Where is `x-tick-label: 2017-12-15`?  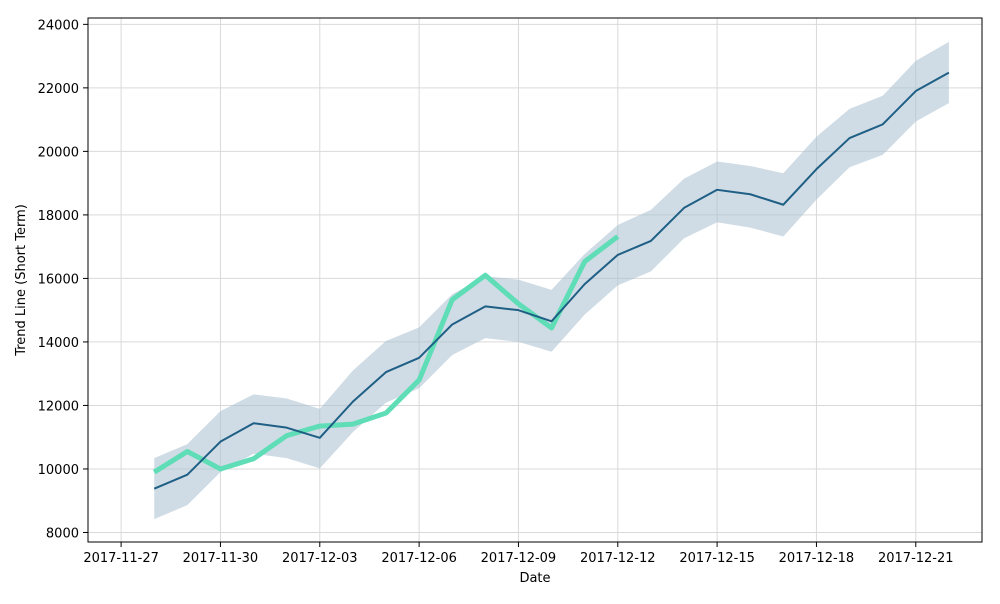
x-tick-label: 2017-12-15 is located at coordinates (717, 558).